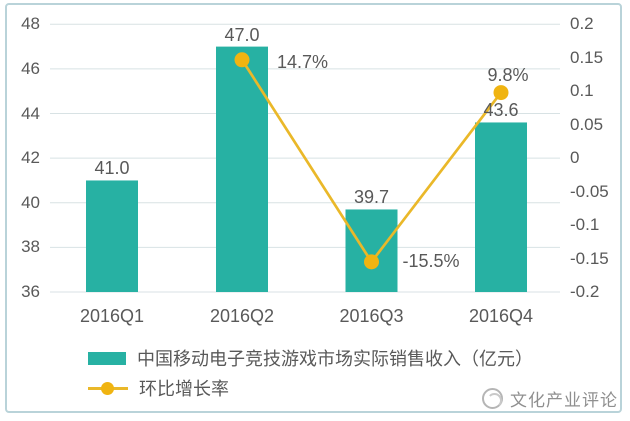 The height and width of the screenshot is (421, 630). I want to click on bar-value-label-2016Q1: 41.0, so click(112, 168).